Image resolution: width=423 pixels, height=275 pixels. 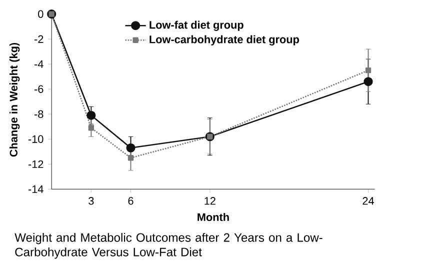 What do you see at coordinates (224, 40) in the screenshot?
I see `legend-label: Low-carbohydrate diet group` at bounding box center [224, 40].